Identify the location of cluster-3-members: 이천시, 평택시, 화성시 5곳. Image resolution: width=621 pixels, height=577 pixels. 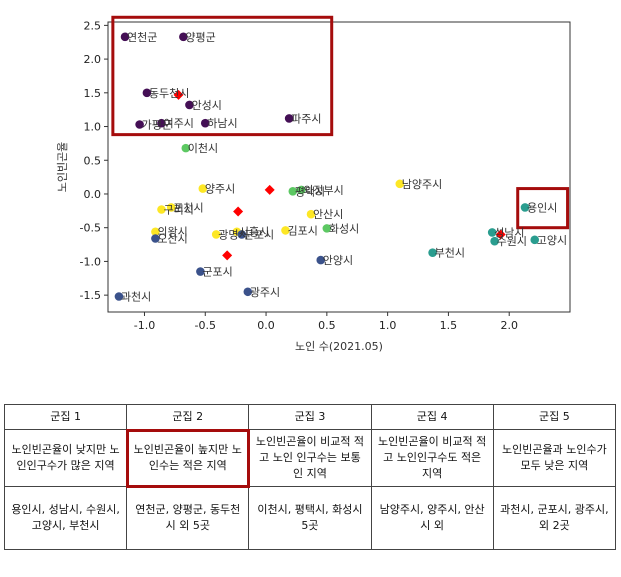
(310, 518).